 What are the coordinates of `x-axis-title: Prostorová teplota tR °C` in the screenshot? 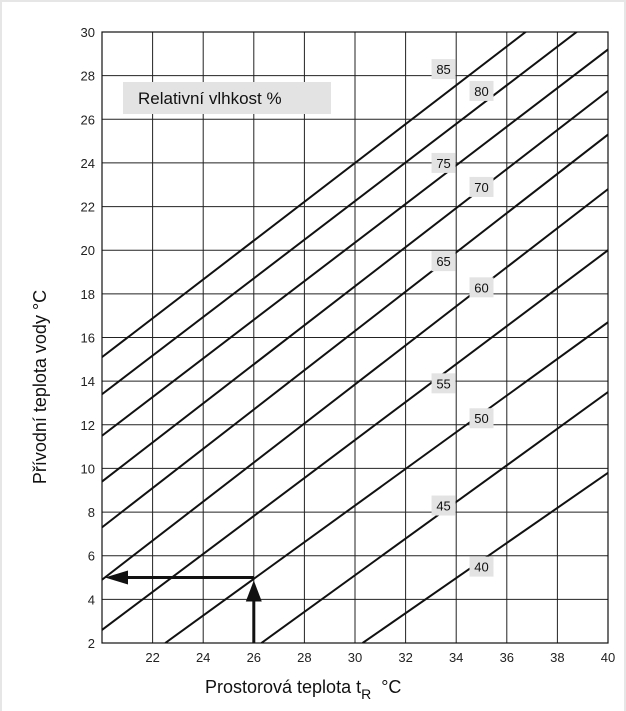 It's located at (303, 689).